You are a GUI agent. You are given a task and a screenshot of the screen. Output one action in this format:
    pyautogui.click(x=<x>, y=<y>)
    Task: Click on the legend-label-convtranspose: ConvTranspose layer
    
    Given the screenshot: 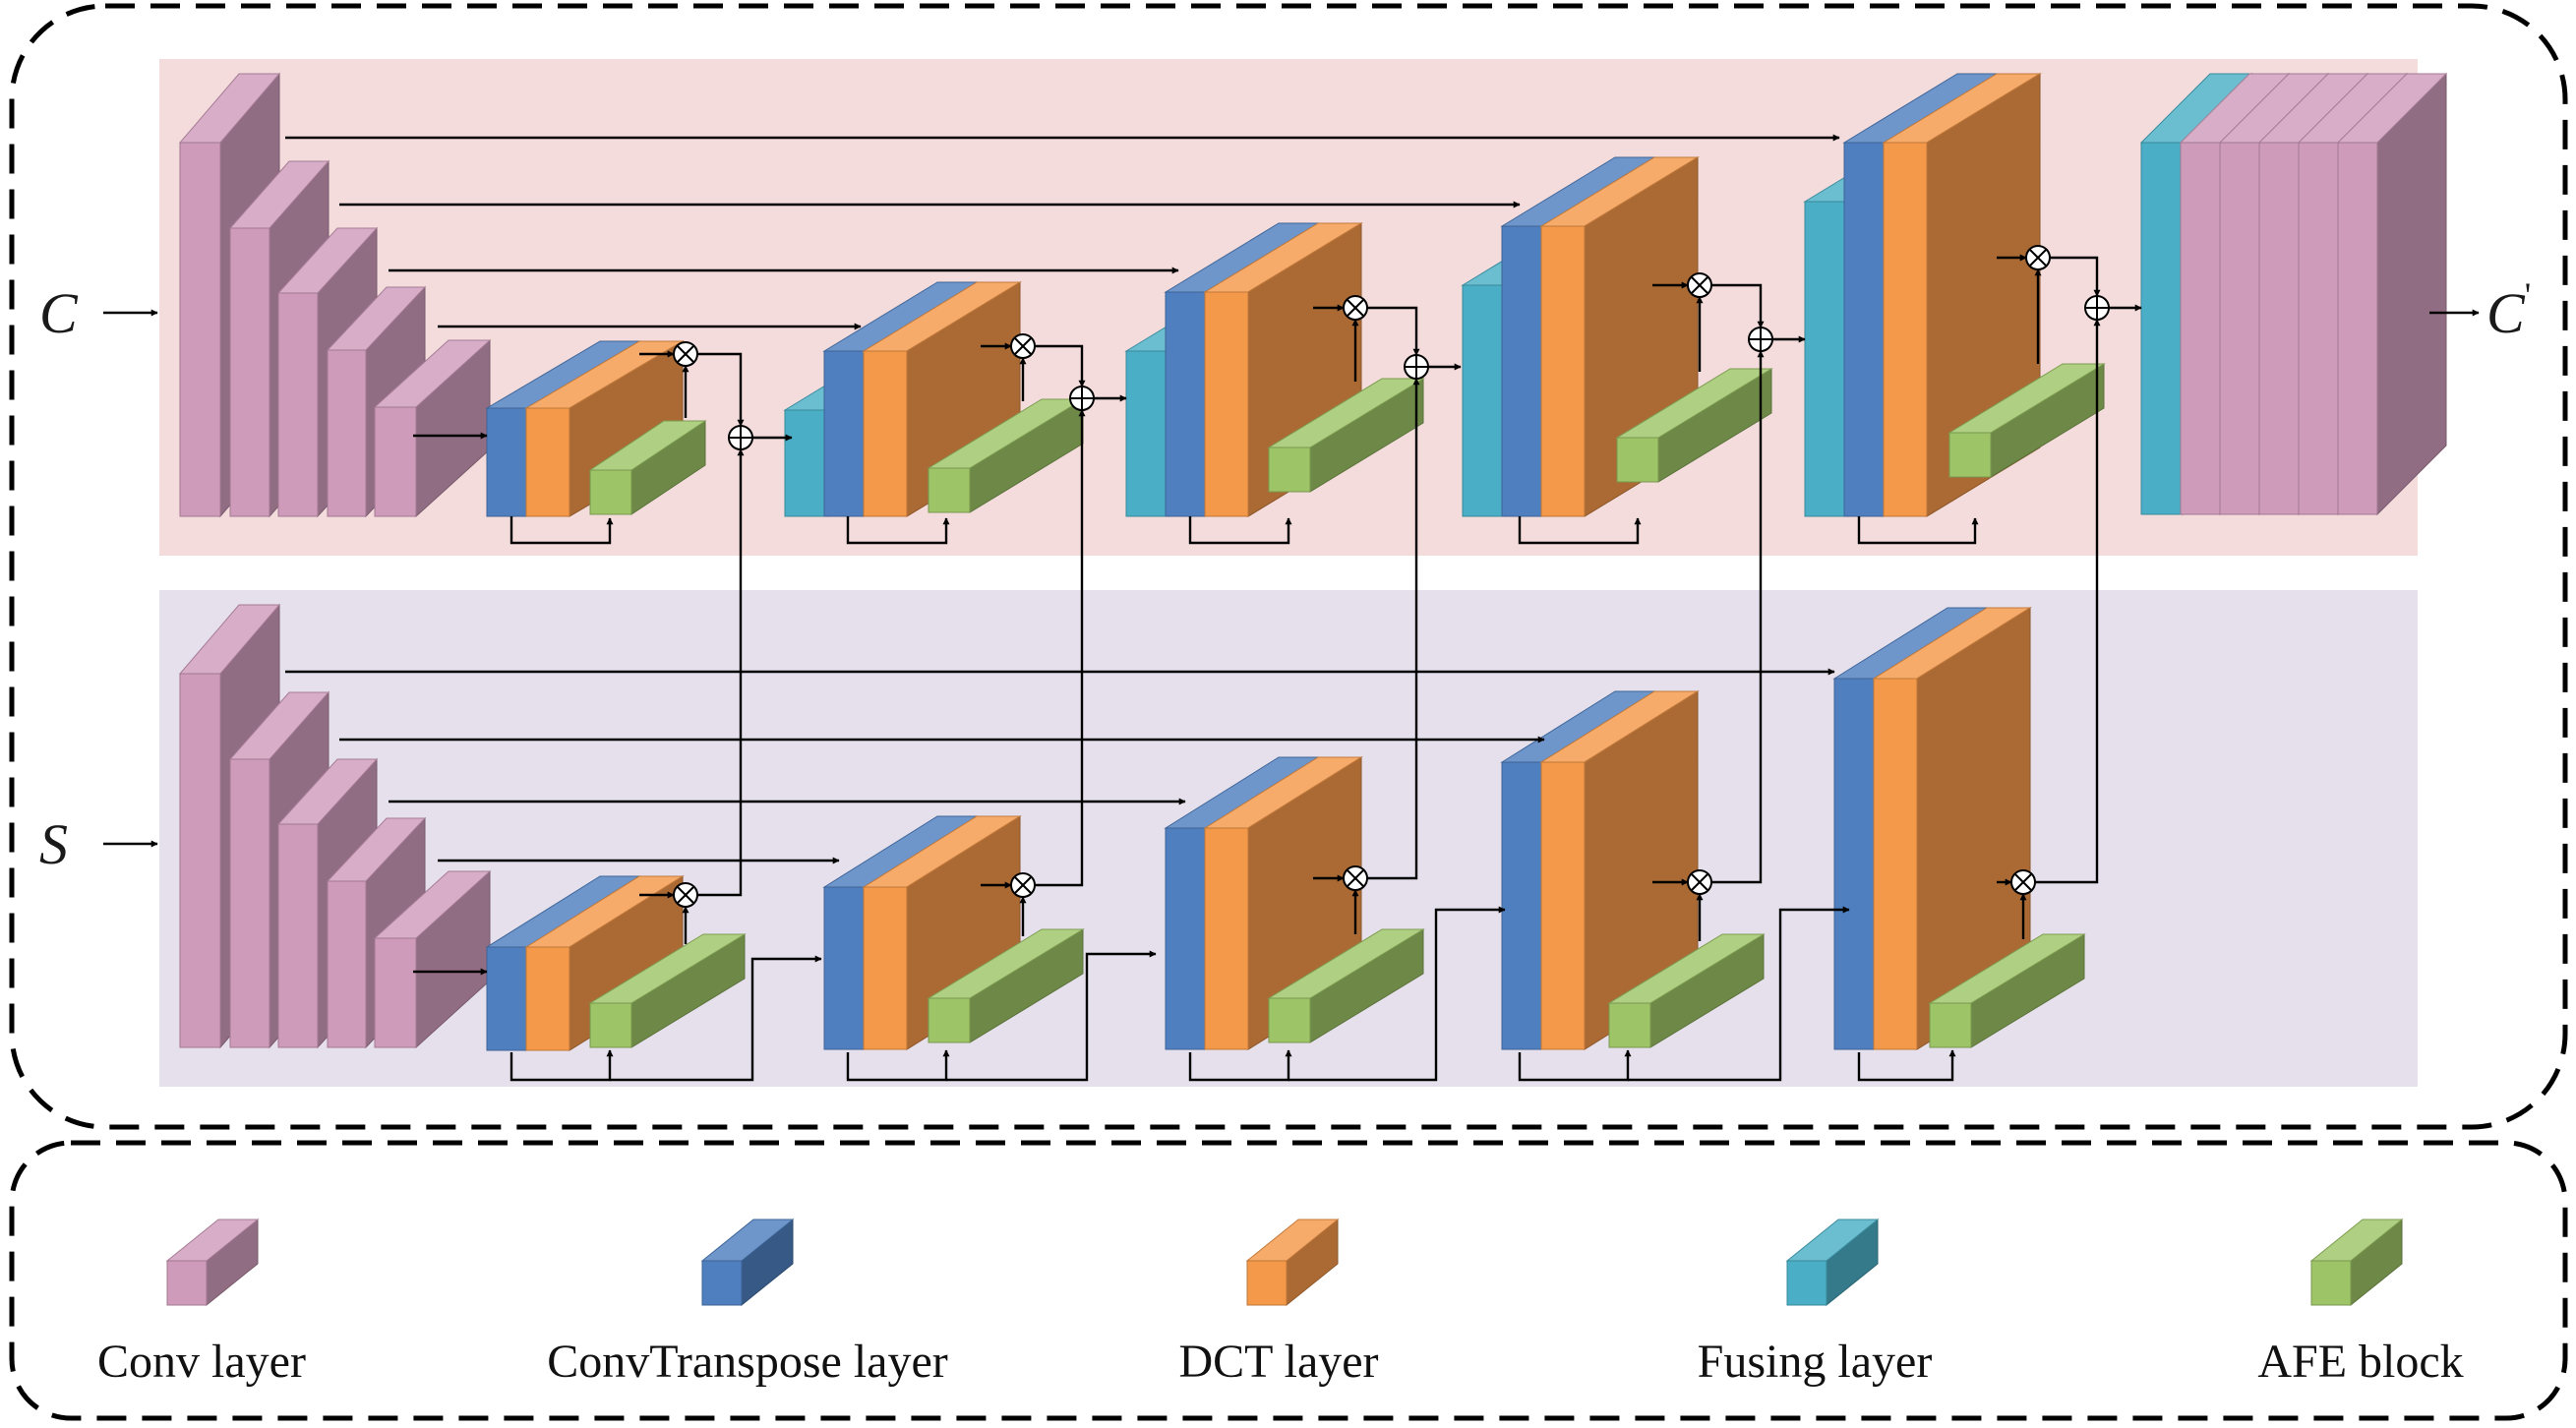 What is the action you would take?
    pyautogui.click(x=748, y=1362)
    